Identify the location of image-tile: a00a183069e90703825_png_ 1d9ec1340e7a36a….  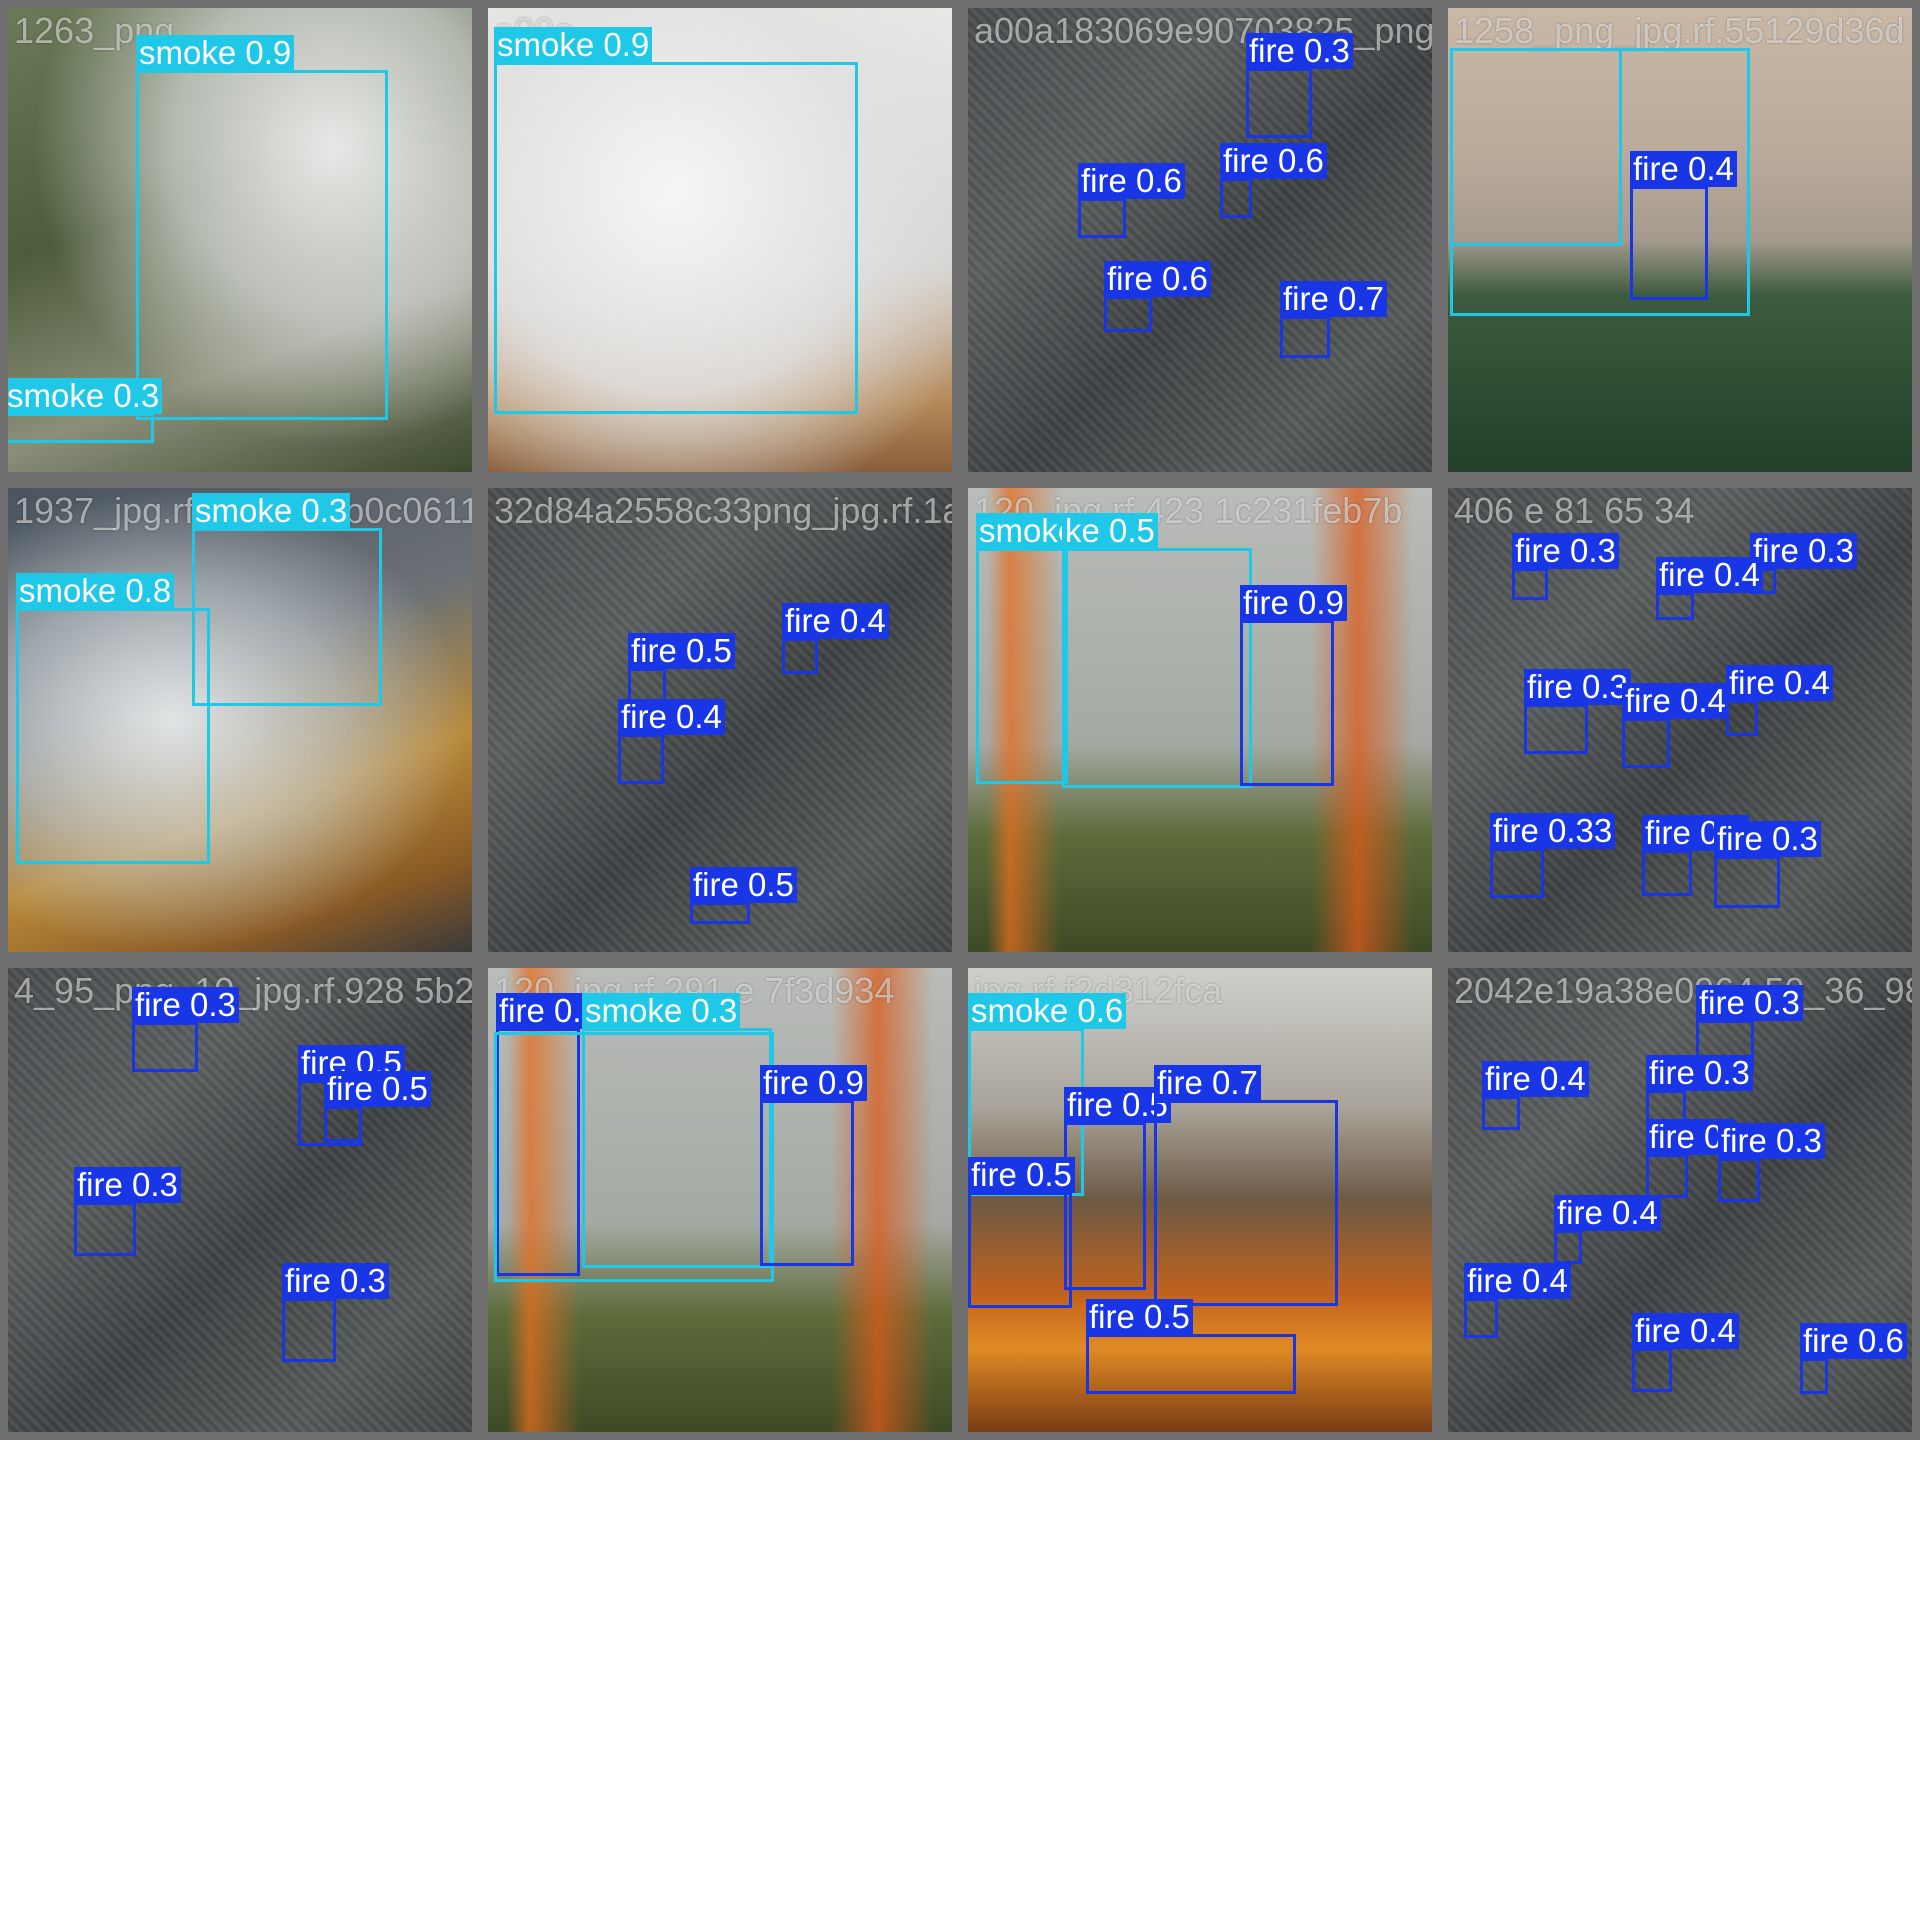
(1200, 240).